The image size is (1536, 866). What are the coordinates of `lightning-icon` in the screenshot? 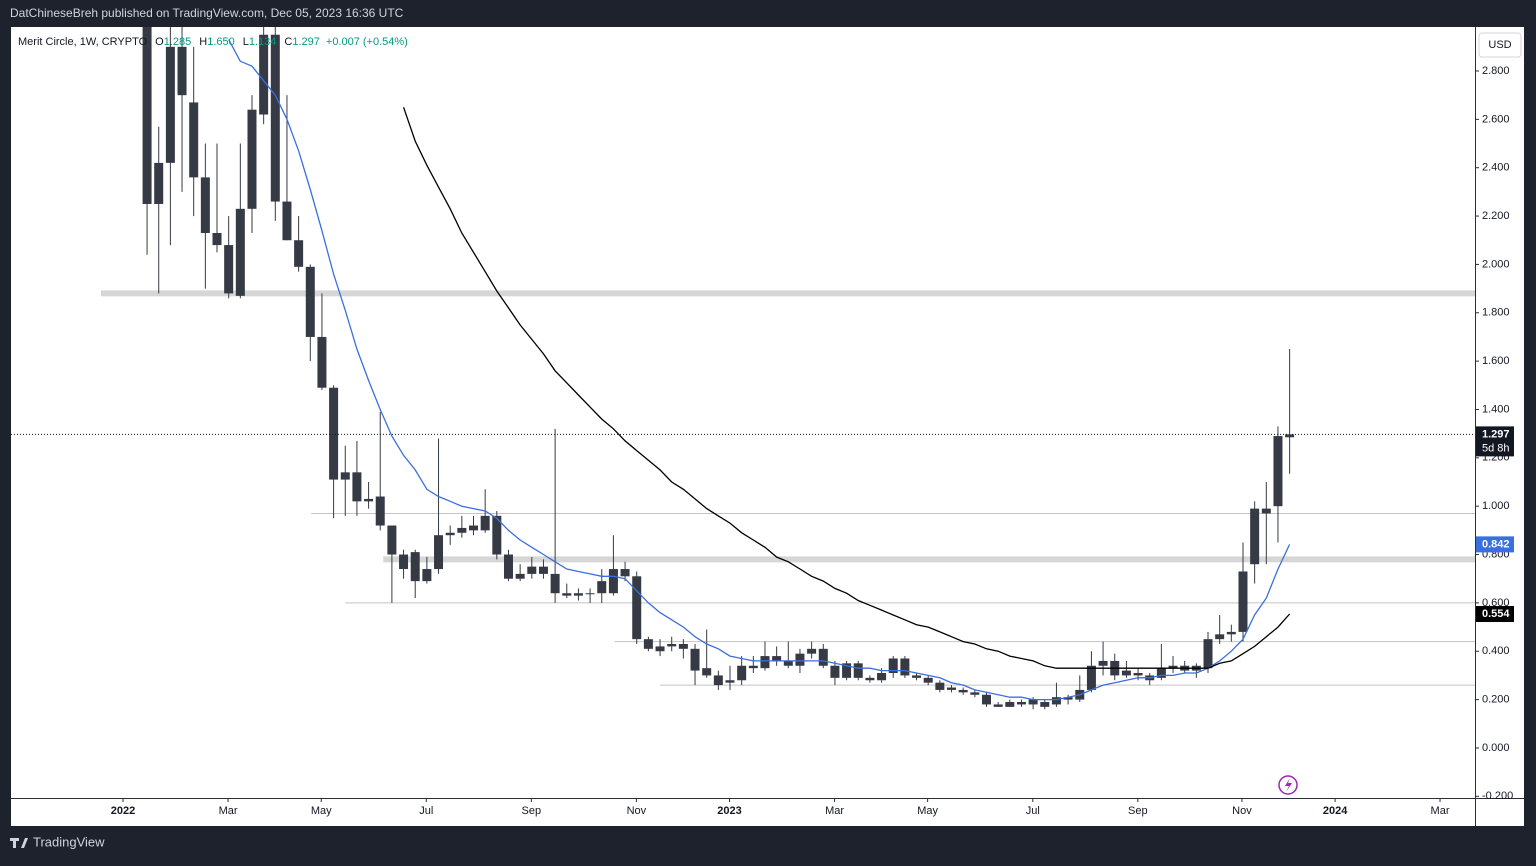 It's located at (1288, 785).